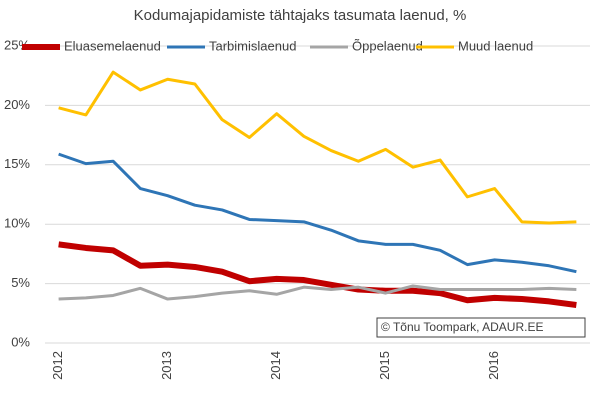 This screenshot has width=600, height=397. What do you see at coordinates (384, 365) in the screenshot?
I see `x-tick-label: 2015` at bounding box center [384, 365].